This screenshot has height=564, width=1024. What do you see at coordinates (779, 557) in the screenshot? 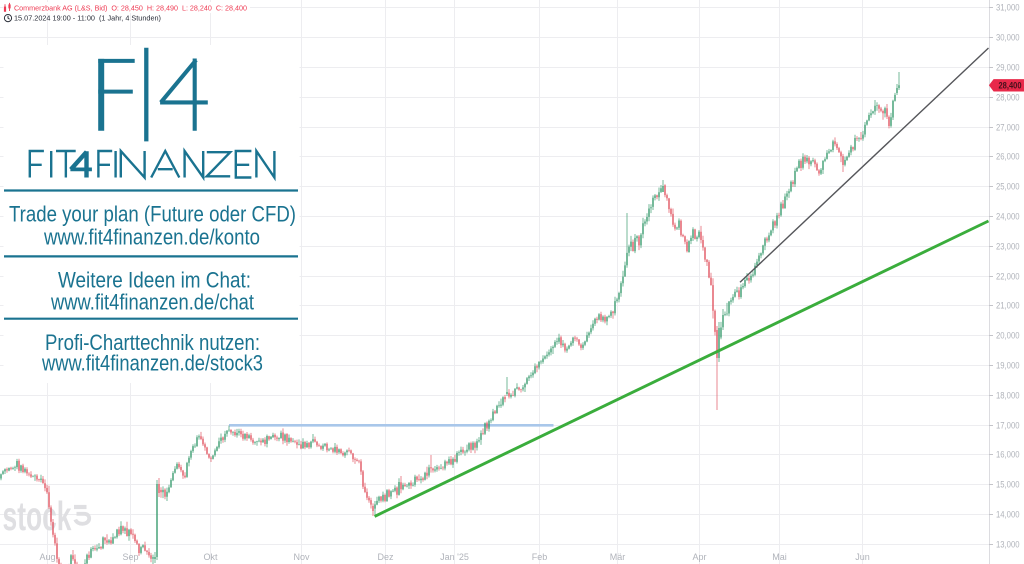
I see `svg-text: Mai` at bounding box center [779, 557].